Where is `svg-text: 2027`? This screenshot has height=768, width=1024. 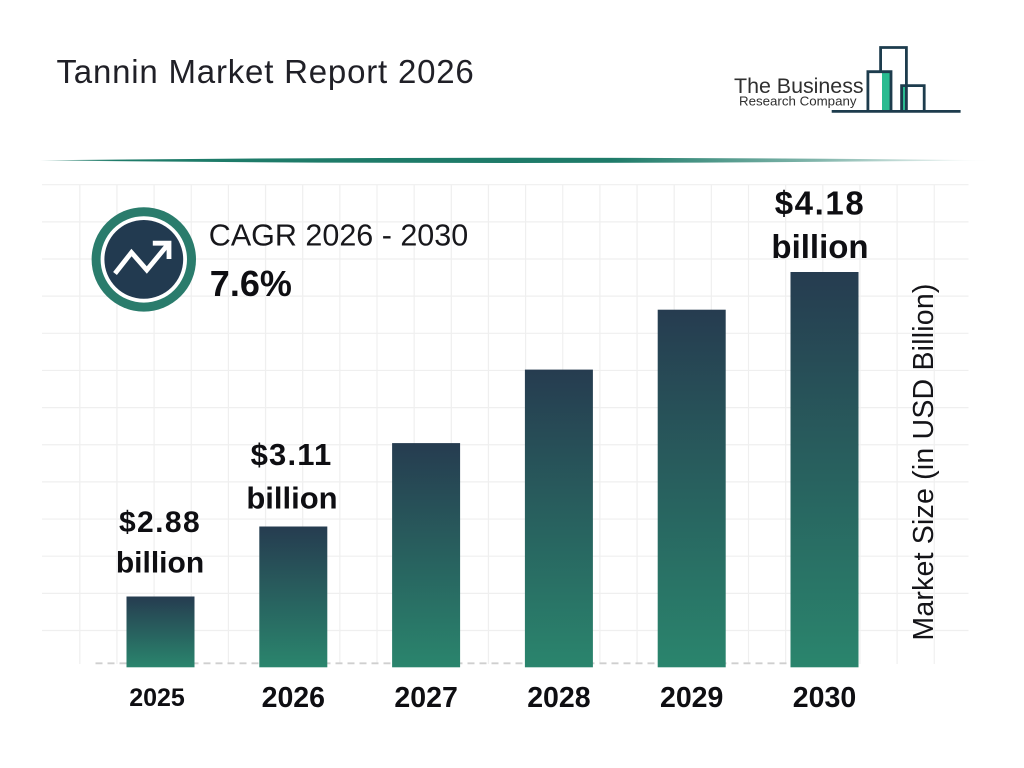 svg-text: 2027 is located at coordinates (425, 698).